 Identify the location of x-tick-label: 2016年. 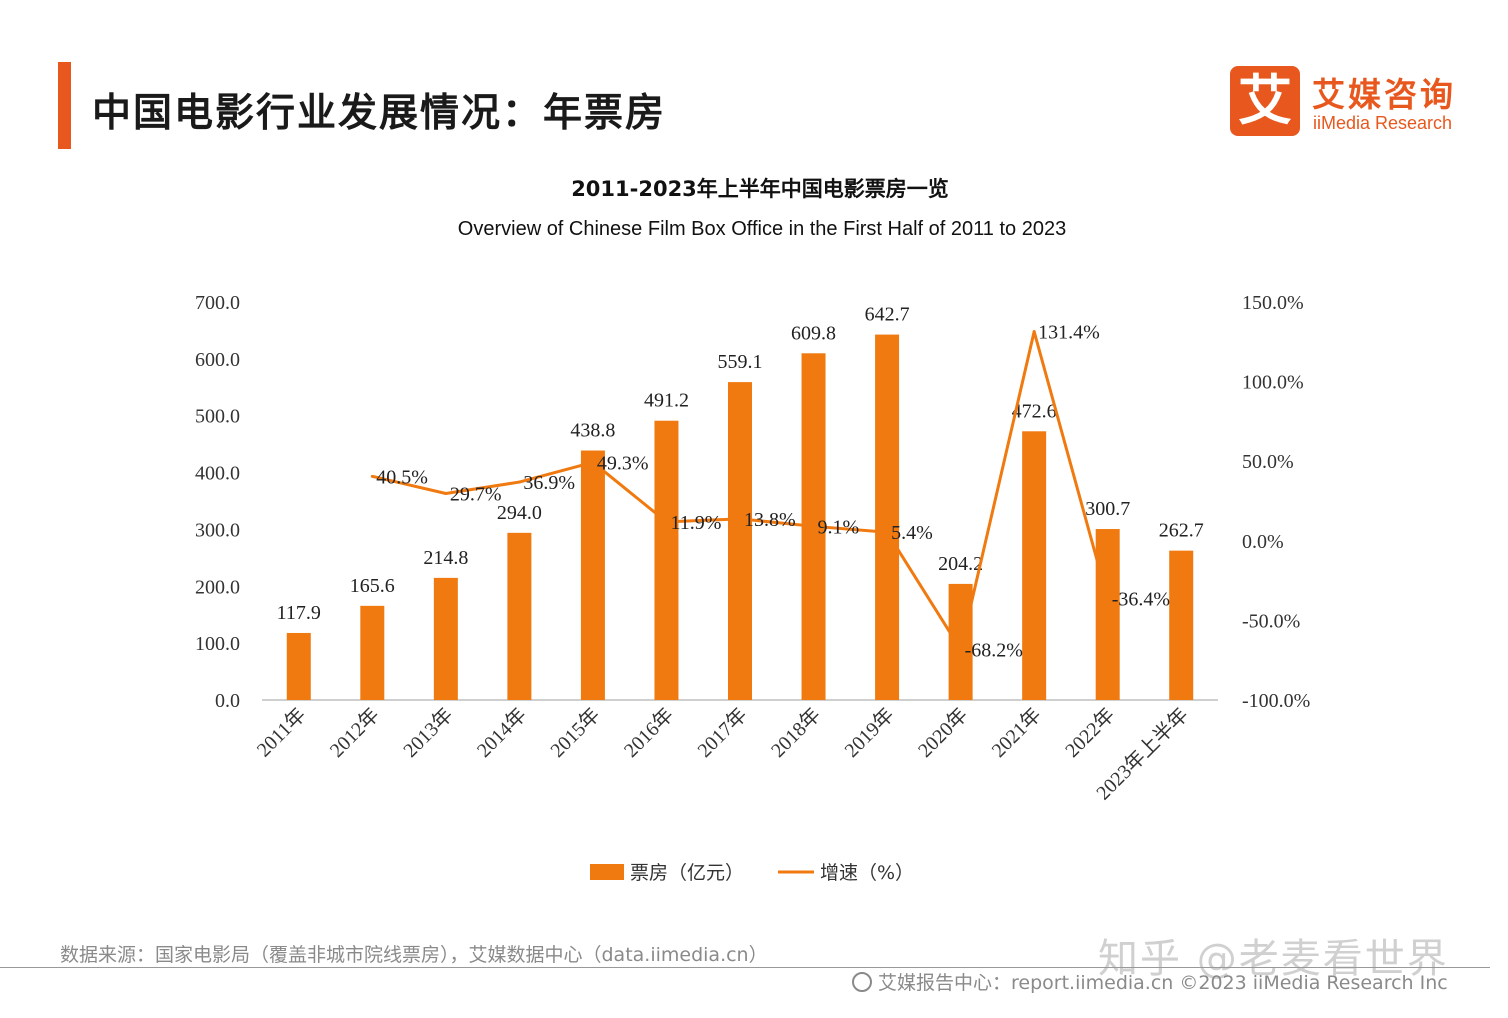
(648, 732).